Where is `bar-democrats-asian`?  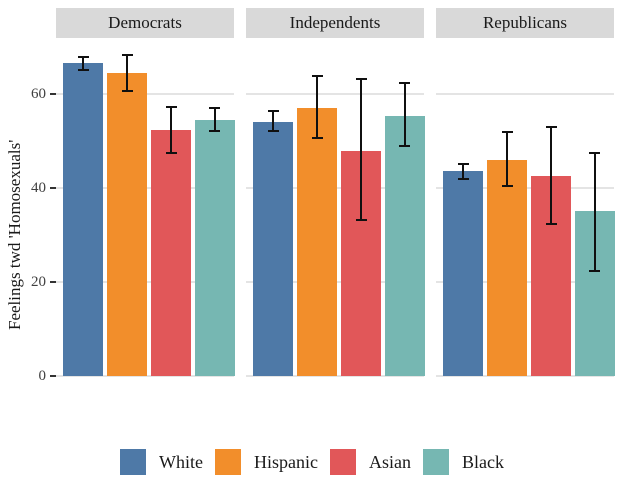
bar-democrats-asian is located at coordinates (171, 253).